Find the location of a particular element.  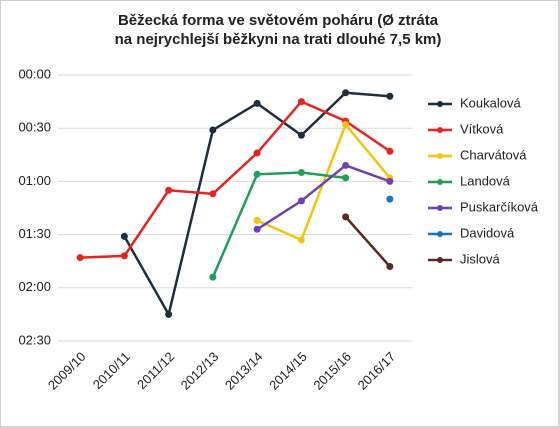

legend-label: Jislová is located at coordinates (480, 258).